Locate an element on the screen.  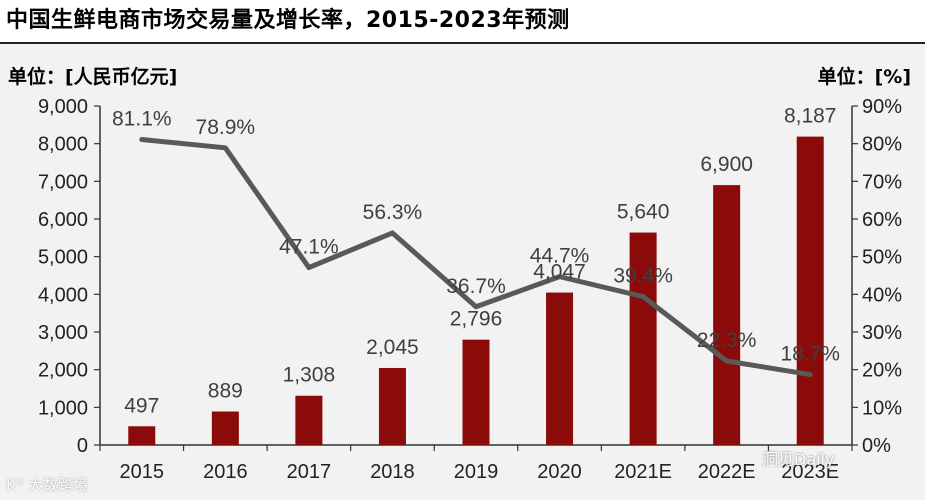
left-y-tick-label: 8,000 is located at coordinates (63, 145).